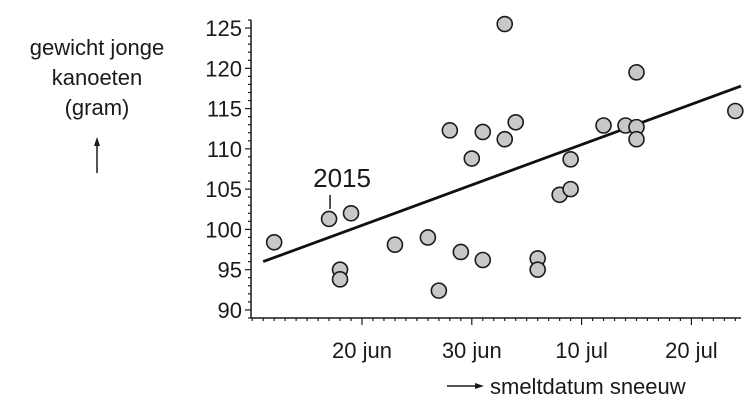  What do you see at coordinates (223, 189) in the screenshot?
I see `y-tick-label: 105` at bounding box center [223, 189].